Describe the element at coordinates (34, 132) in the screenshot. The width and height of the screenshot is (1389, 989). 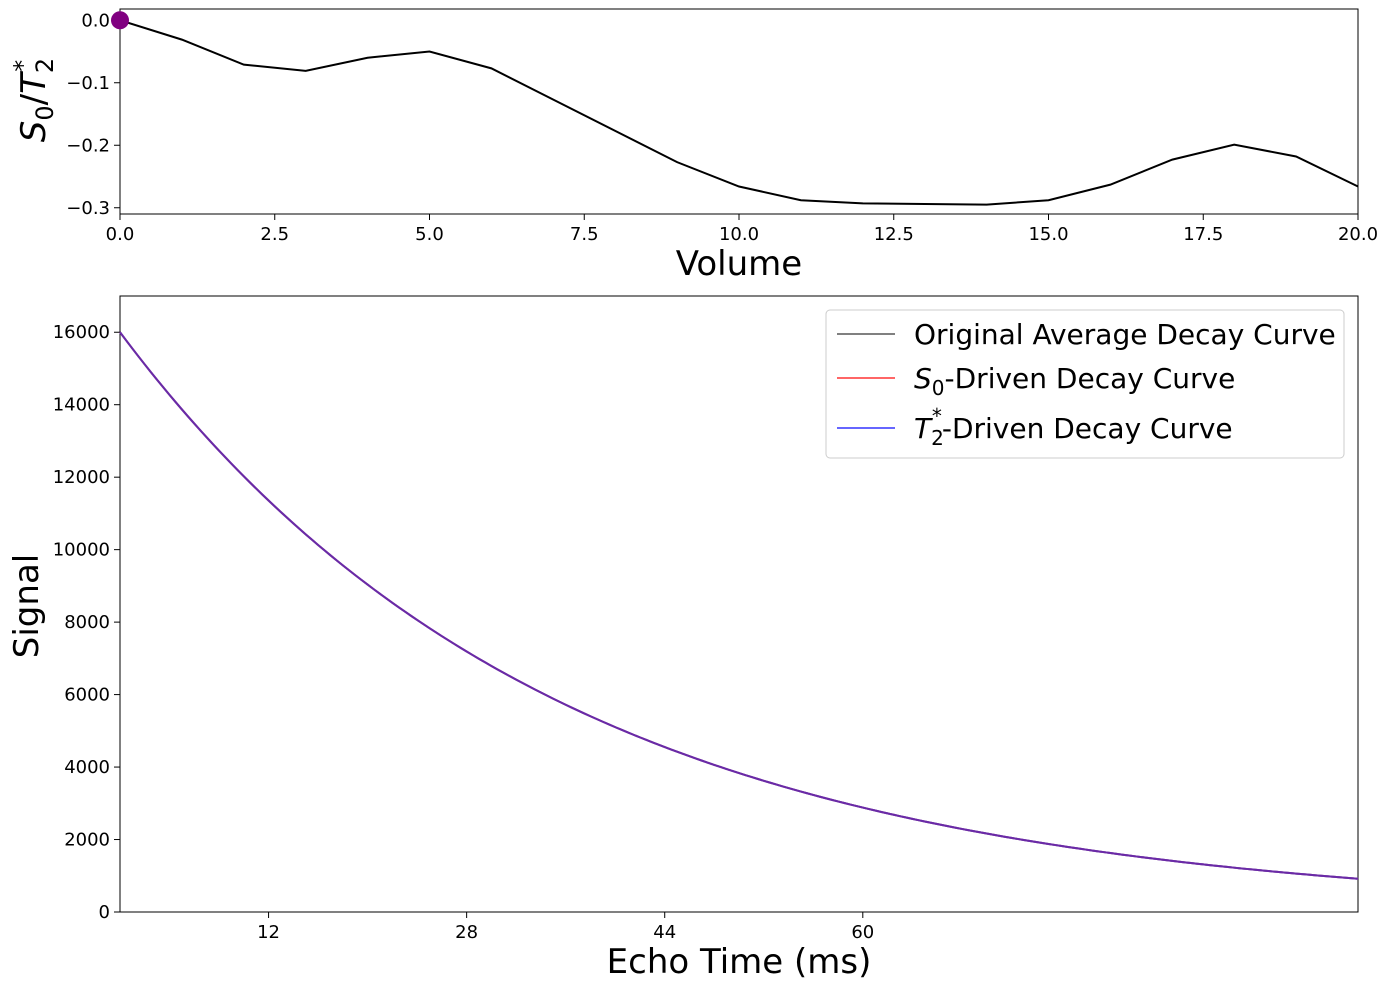
I see `top-y-label-s: S` at that location.